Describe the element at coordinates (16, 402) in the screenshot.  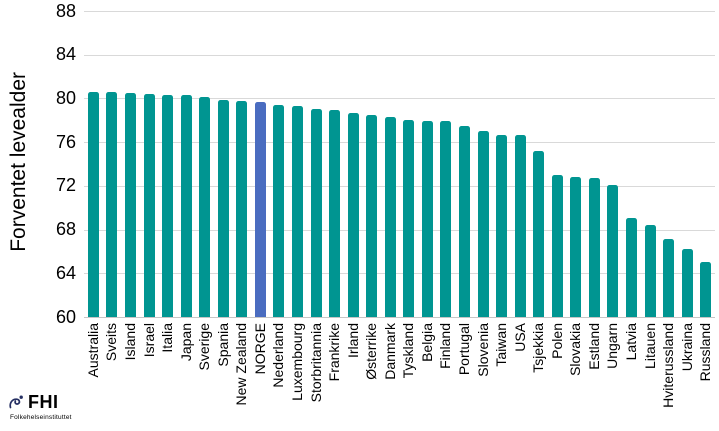
I see `fhi-swirl-icon` at that location.